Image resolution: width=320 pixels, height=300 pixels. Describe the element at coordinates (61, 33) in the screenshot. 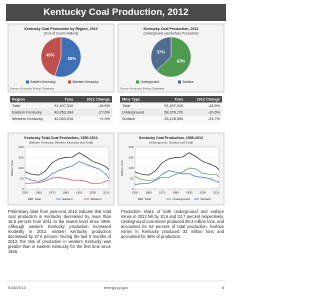

I see `chart-subtitle: (Tons of Coal in millions)` at that location.